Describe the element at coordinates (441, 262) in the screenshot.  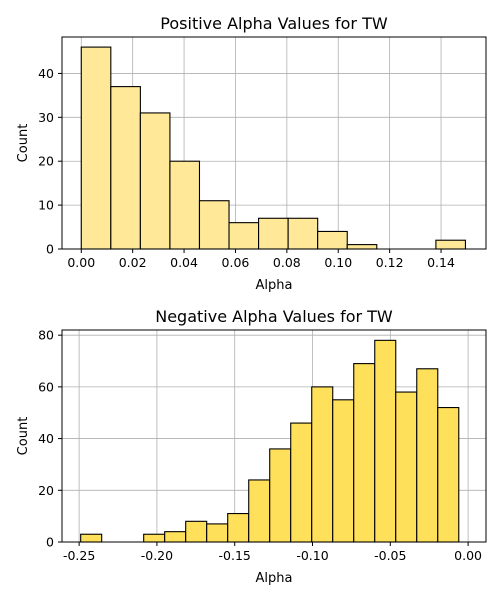
I see `x-tick-label: 0.14` at that location.